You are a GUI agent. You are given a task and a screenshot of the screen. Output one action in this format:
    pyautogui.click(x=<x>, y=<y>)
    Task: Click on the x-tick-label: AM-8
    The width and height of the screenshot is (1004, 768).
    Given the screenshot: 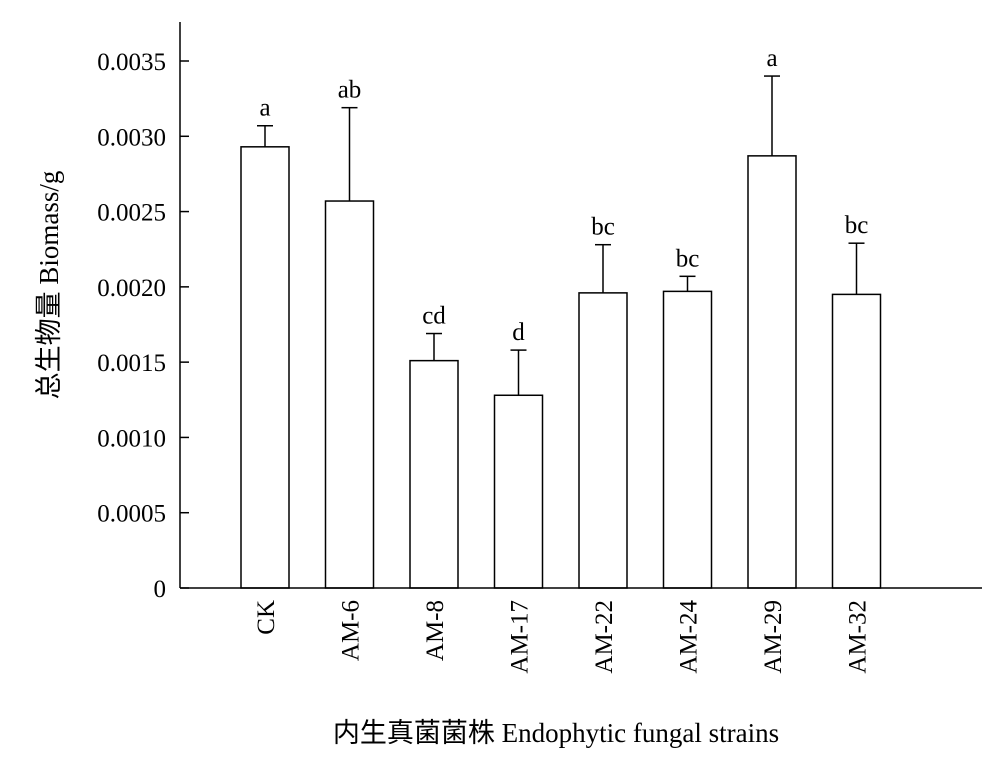 What is the action you would take?
    pyautogui.click(x=435, y=630)
    